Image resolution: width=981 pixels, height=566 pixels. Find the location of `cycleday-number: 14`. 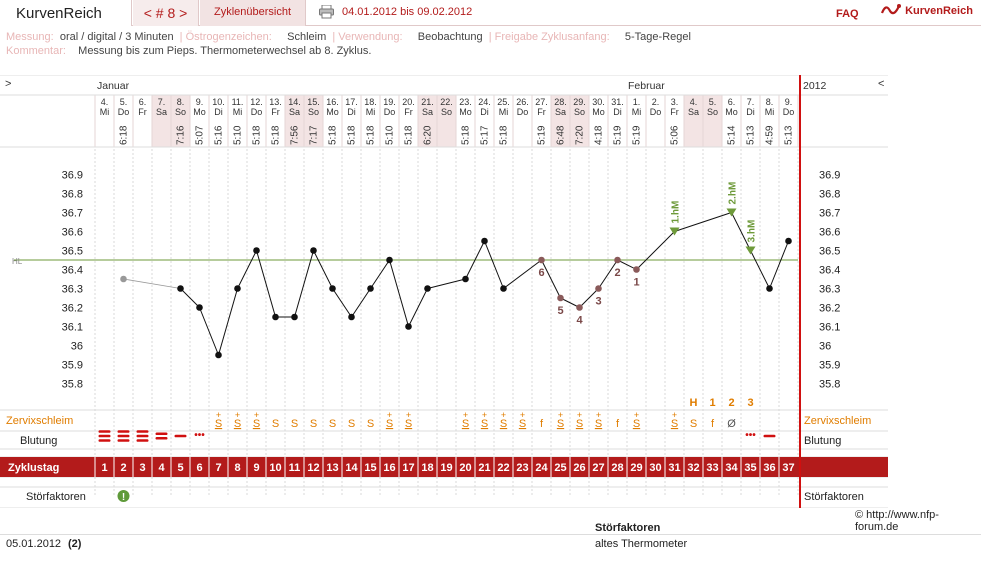

cycleday-number: 14 is located at coordinates (351, 468).